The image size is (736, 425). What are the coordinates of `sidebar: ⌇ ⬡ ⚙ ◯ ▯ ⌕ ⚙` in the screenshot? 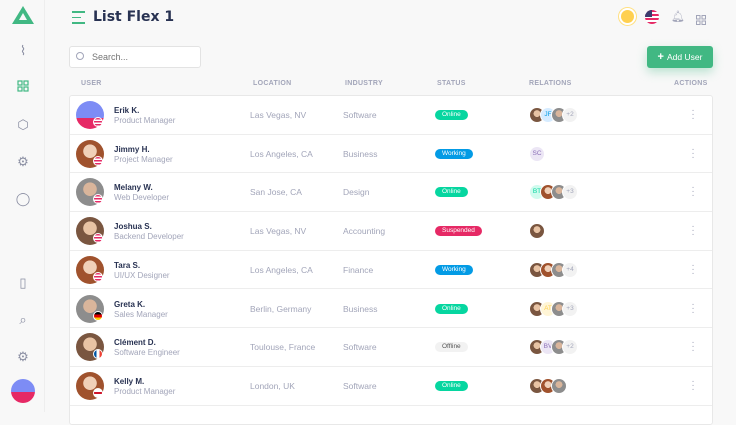 It's located at (22, 206).